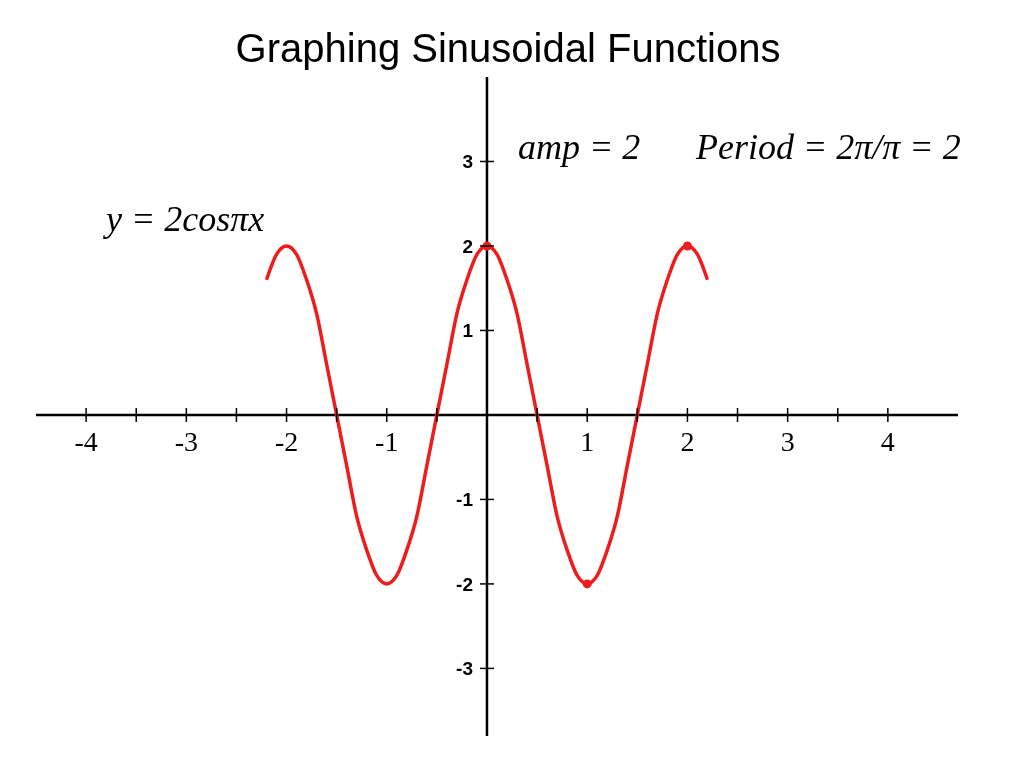 This screenshot has width=1024, height=768. I want to click on y-tick-label: -1, so click(465, 500).